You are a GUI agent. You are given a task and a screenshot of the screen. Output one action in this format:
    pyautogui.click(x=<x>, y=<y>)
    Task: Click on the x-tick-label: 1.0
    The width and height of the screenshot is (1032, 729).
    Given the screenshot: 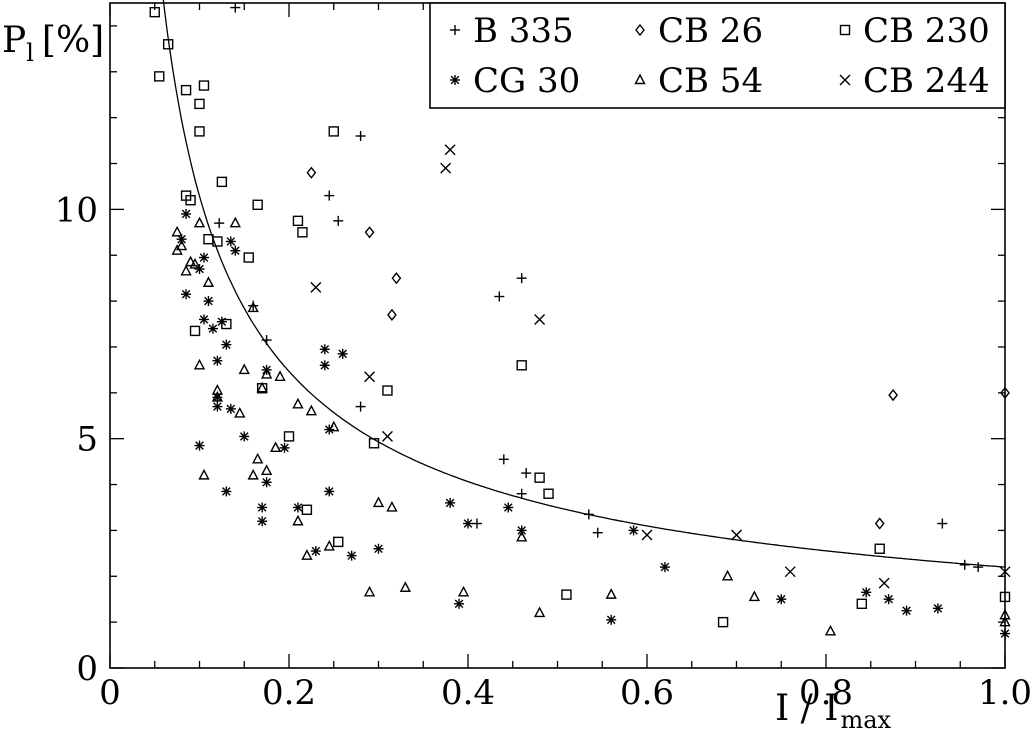 What is the action you would take?
    pyautogui.click(x=1005, y=693)
    